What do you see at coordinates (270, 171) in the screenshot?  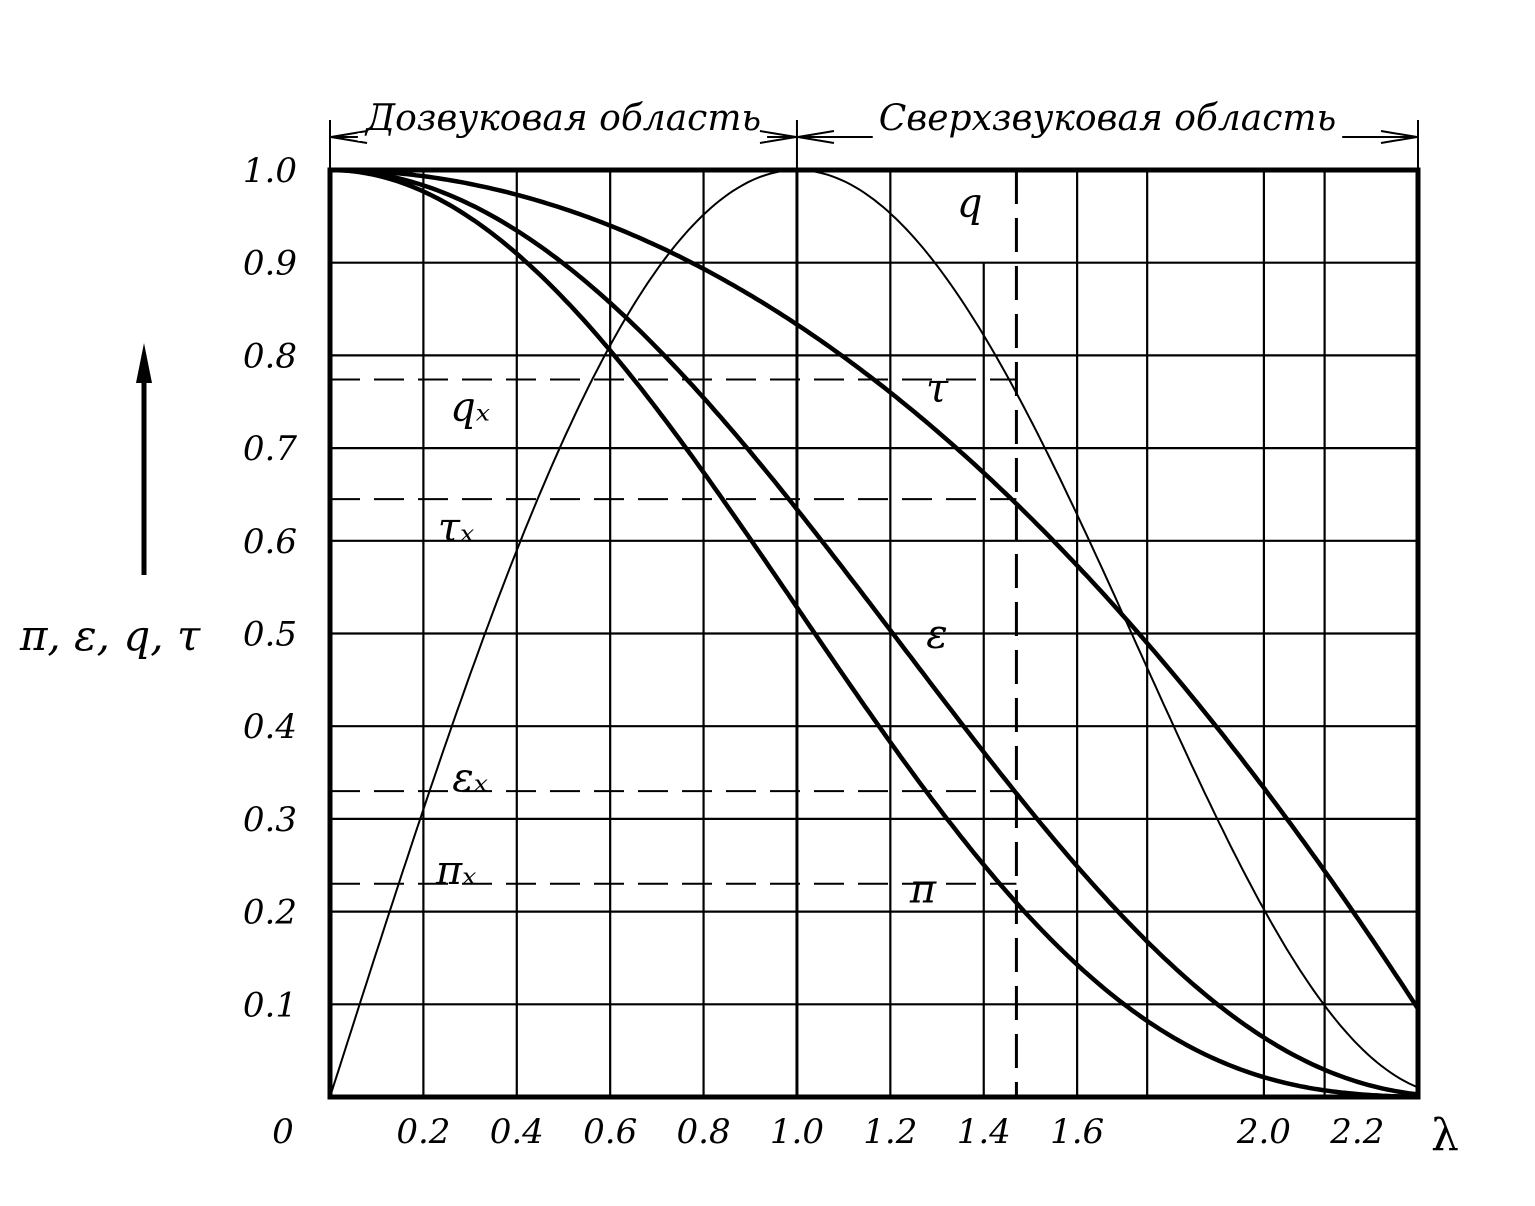 I see `y-tick-label-9: 1.0` at bounding box center [270, 171].